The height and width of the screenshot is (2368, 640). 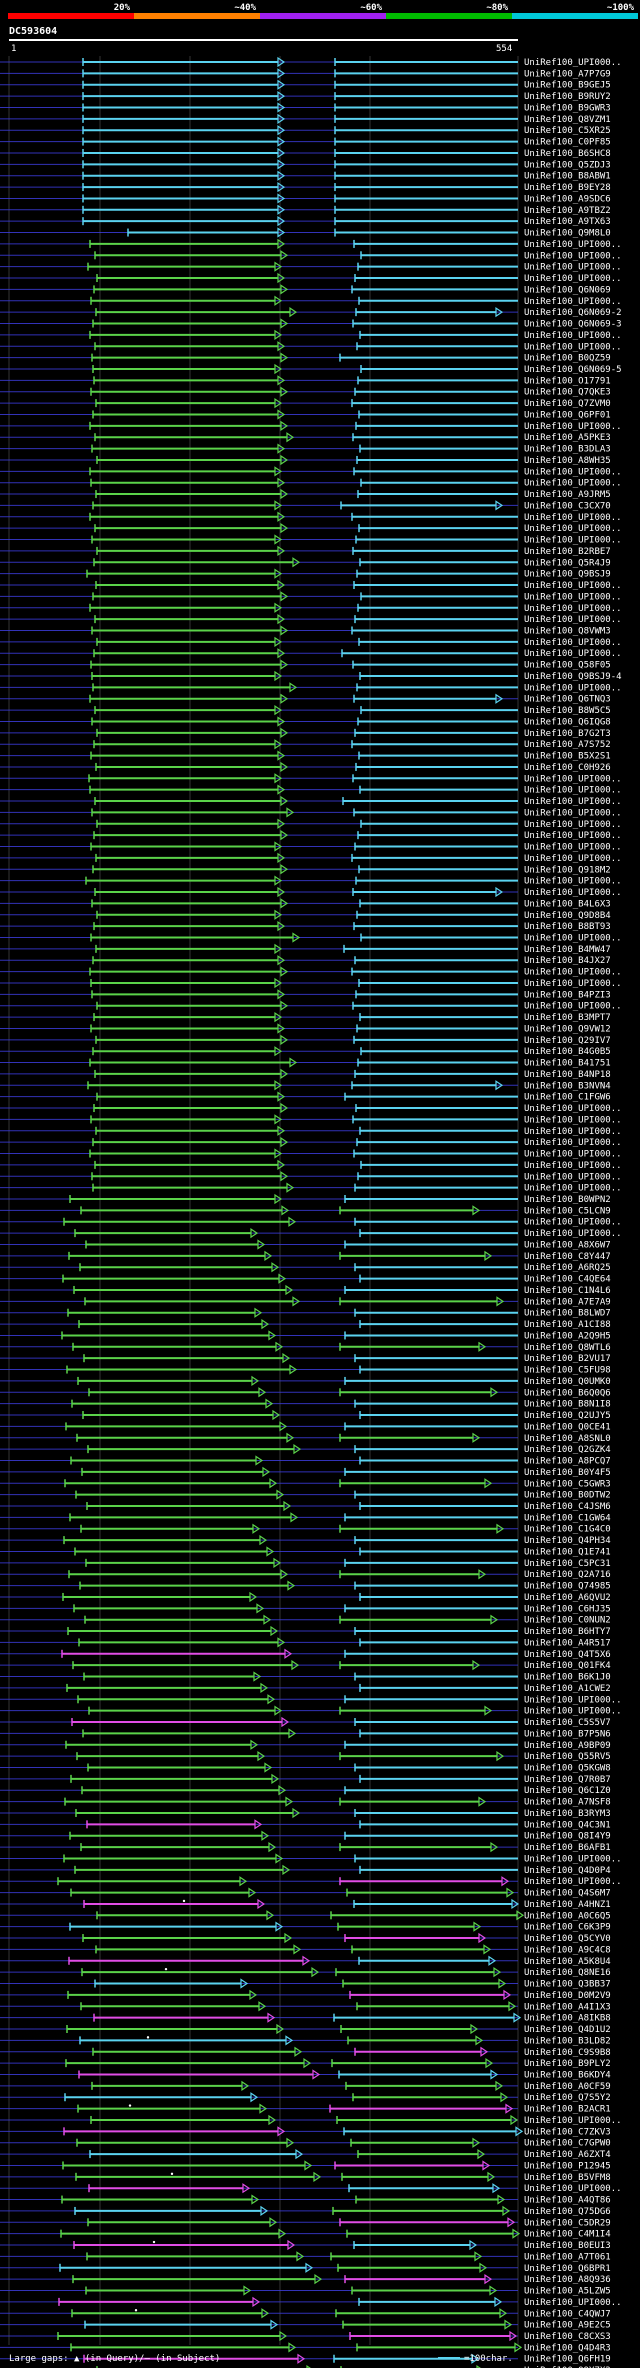 I want to click on hit-label: UniRef100_Q4D4R3, so click(x=567, y=2348).